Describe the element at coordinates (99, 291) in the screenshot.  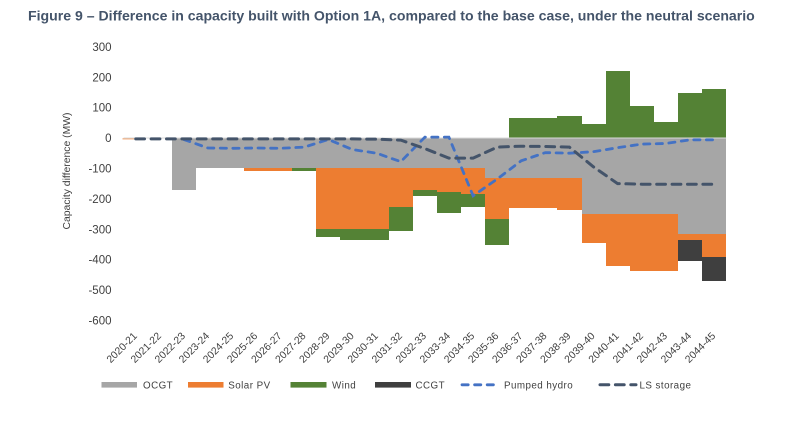
I see `svg-text: -500` at that location.